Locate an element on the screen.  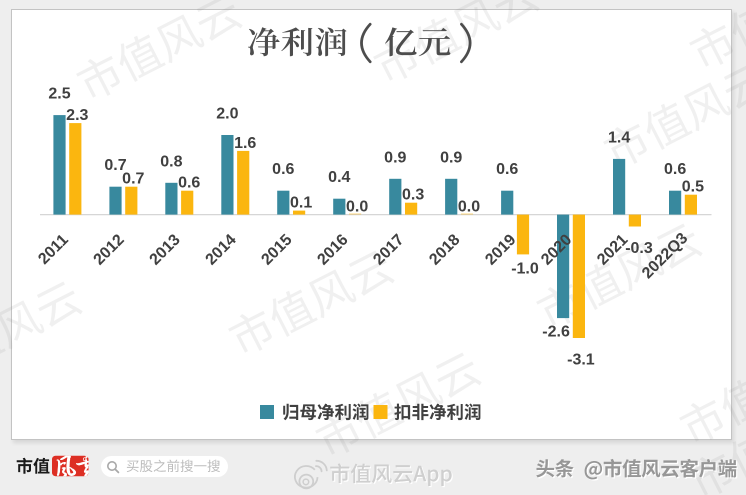
svg-text: 1.4 is located at coordinates (619, 137).